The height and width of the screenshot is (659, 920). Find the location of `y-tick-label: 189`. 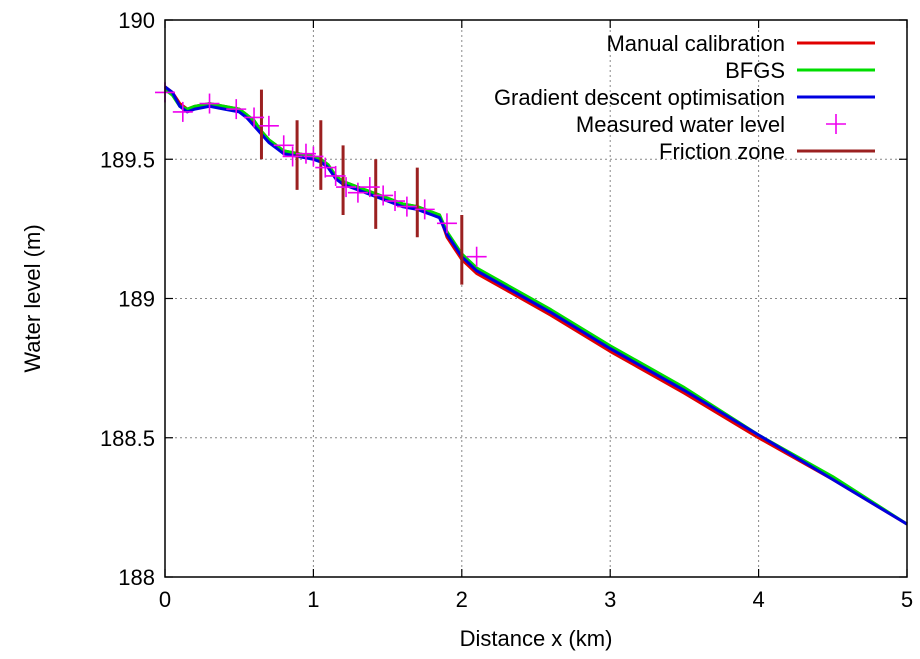

y-tick-label: 189 is located at coordinates (136, 299).